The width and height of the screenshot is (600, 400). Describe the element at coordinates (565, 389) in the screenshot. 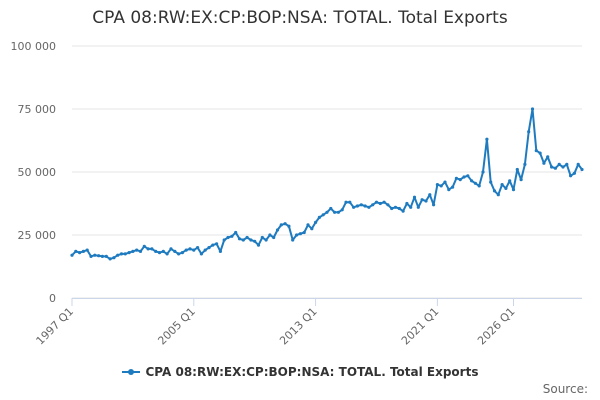

I see `credits-source: Source:` at that location.